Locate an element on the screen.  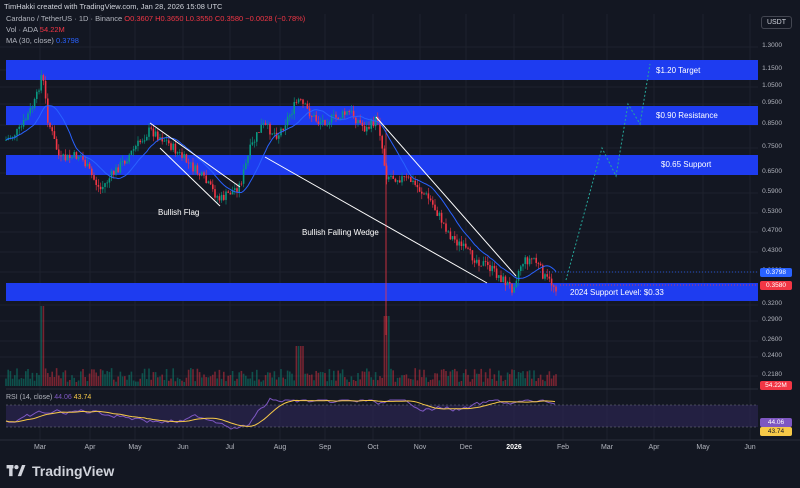
tradingview-brand: TradingView is located at coordinates (60, 471).